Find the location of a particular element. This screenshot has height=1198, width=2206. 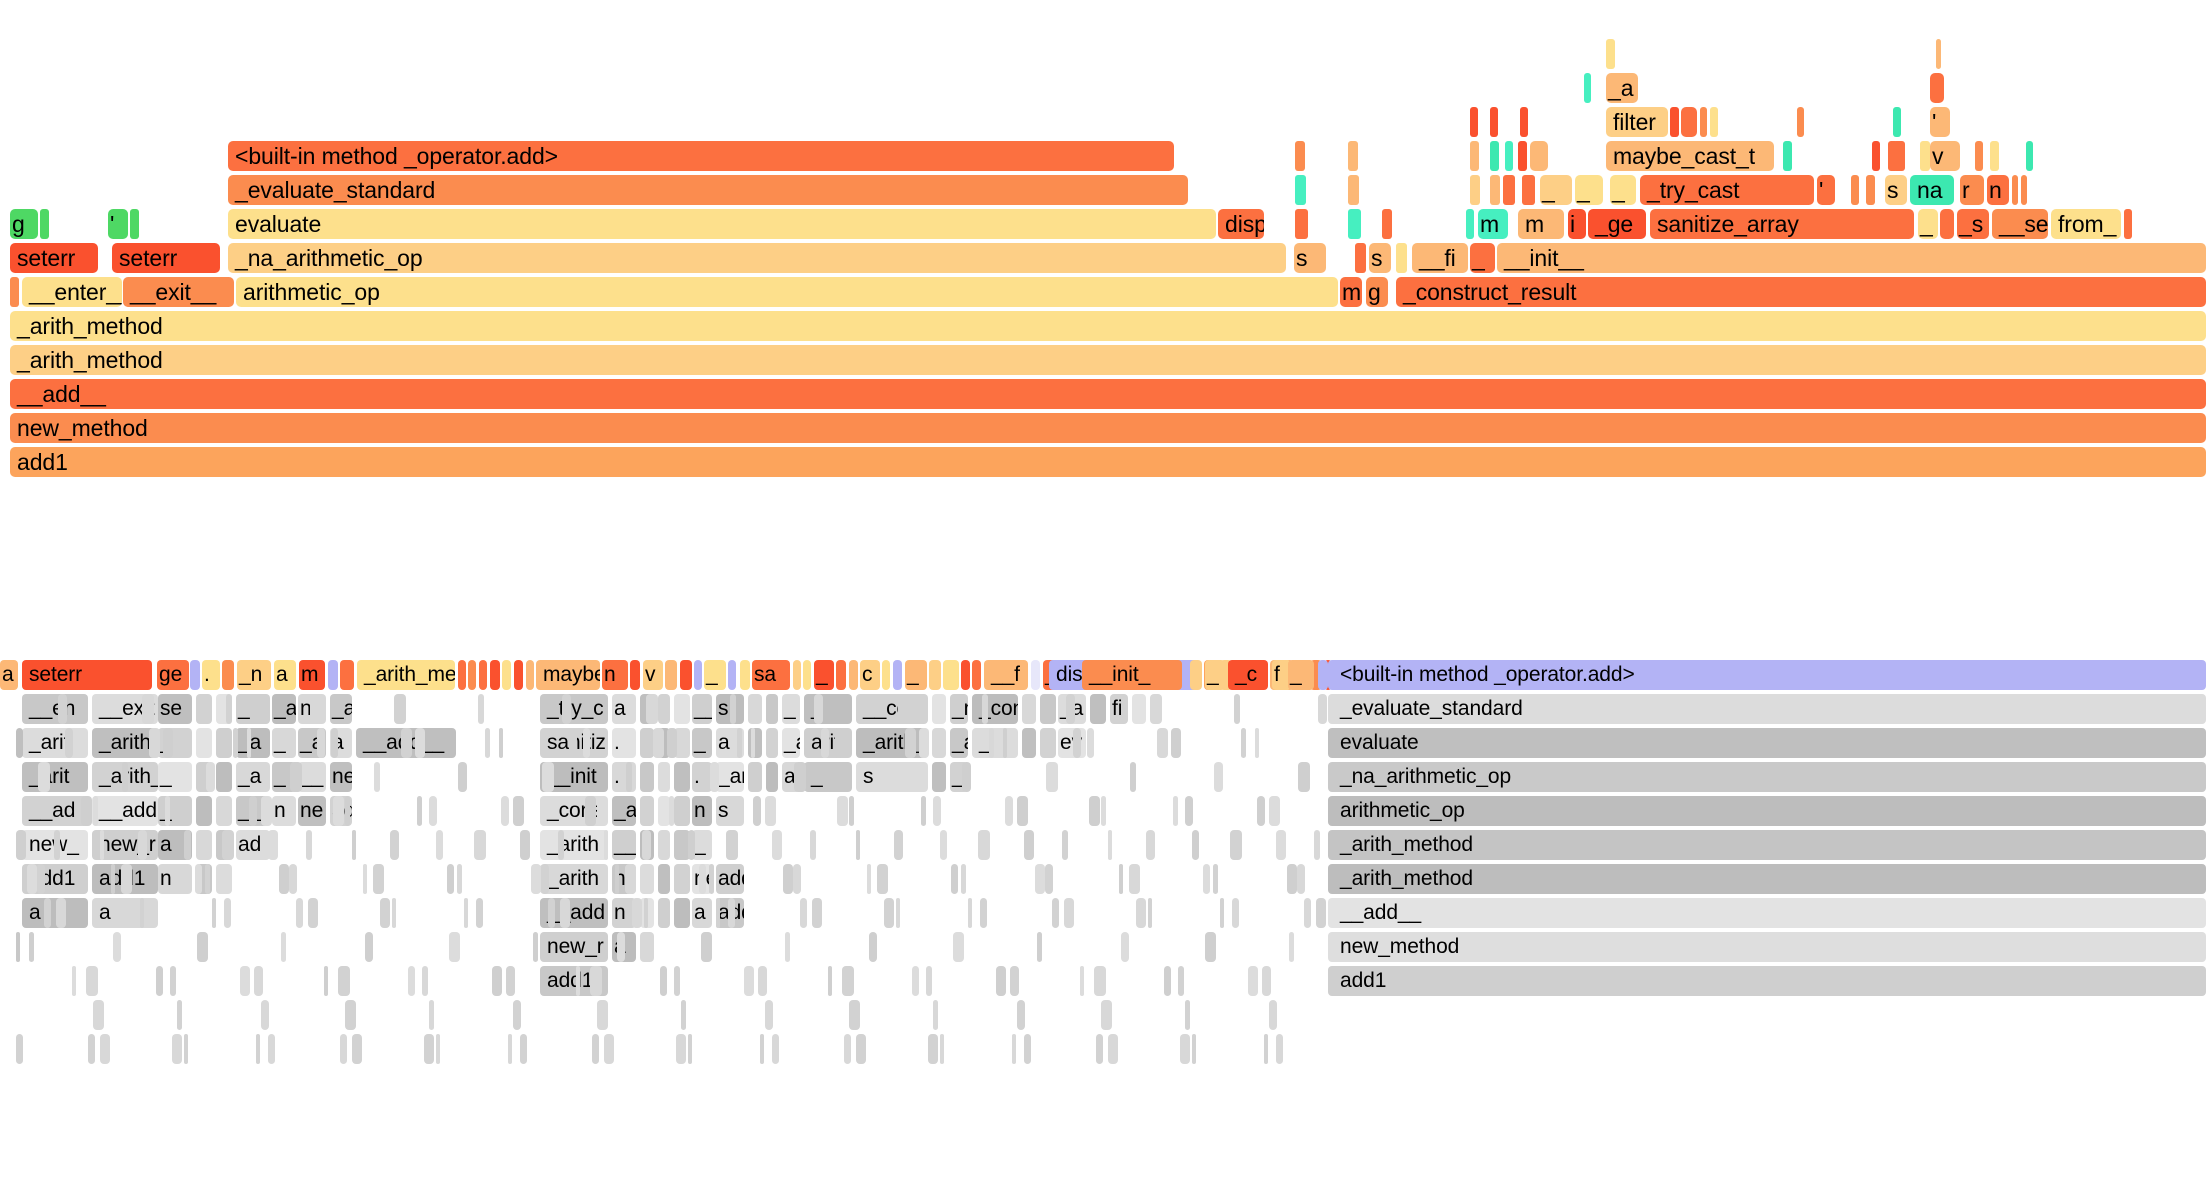

flame-frame: _ar is located at coordinates (730, 777).